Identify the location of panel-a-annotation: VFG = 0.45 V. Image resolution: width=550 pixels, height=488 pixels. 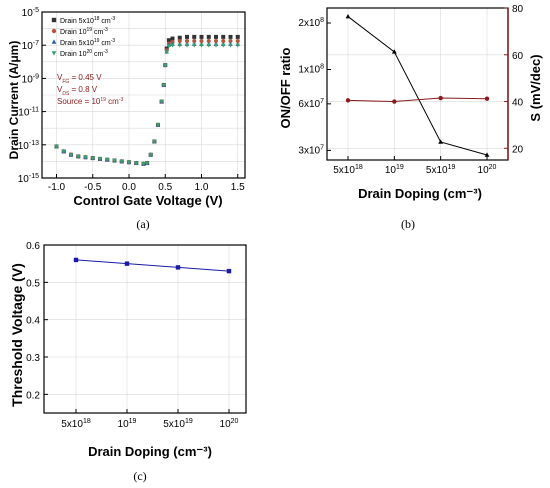
(79, 79).